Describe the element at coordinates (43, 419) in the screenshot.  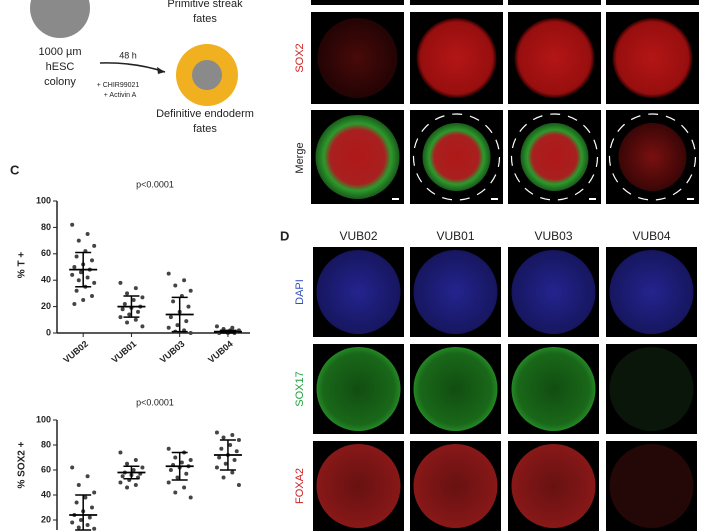
I see `y-tick-label: 100` at that location.